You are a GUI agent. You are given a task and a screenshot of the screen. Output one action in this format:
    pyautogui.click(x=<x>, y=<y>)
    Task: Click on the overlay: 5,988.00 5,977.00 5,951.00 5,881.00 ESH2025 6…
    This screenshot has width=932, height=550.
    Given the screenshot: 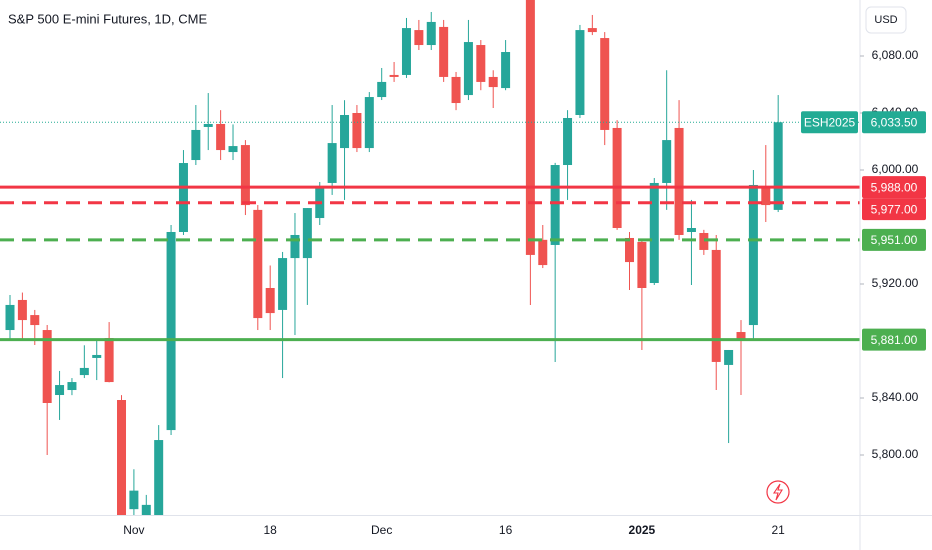 What is the action you would take?
    pyautogui.click(x=863, y=231)
    